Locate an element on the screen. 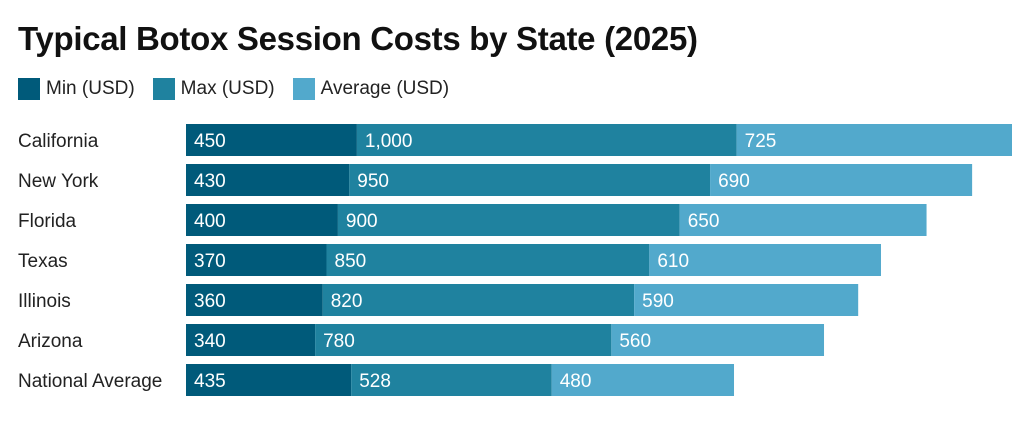 This screenshot has width=1030, height=429. value-label: 900 is located at coordinates (362, 221).